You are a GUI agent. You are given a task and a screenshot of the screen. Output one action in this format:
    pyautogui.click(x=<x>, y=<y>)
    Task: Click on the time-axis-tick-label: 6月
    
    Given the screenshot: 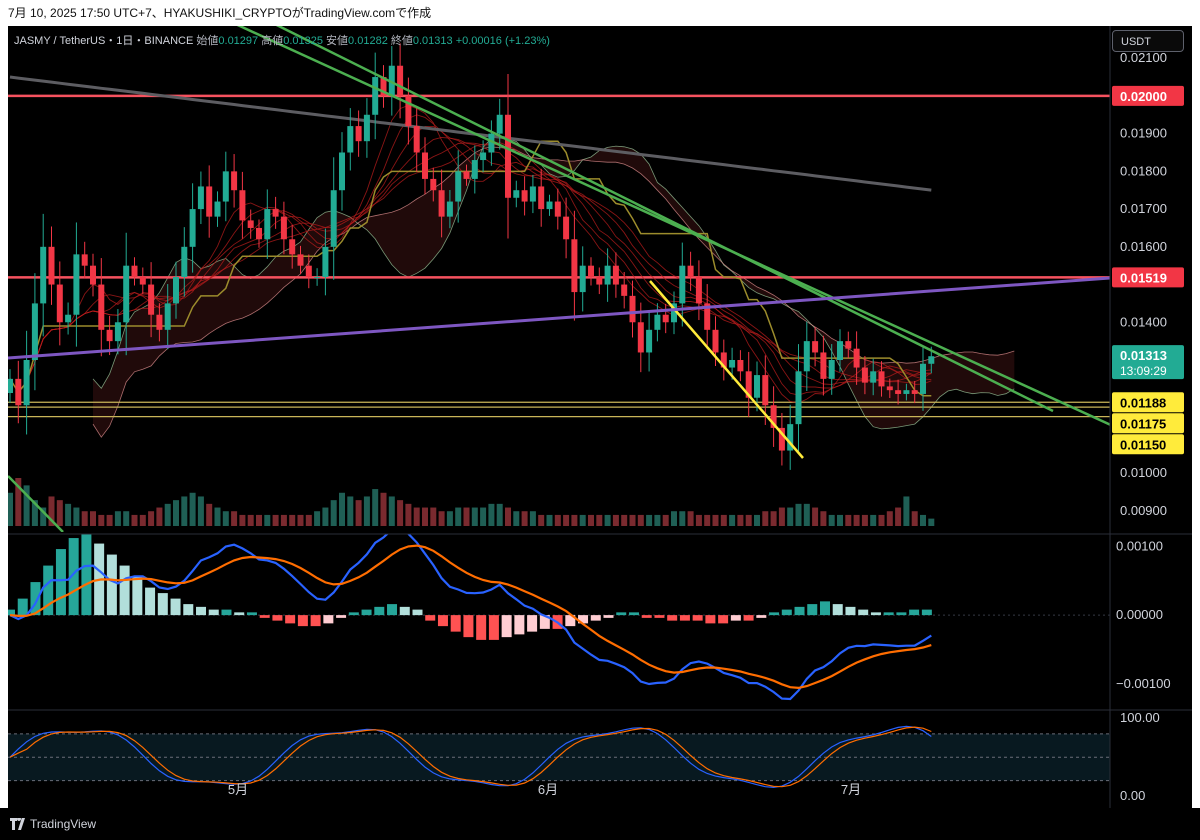 What is the action you would take?
    pyautogui.click(x=548, y=789)
    